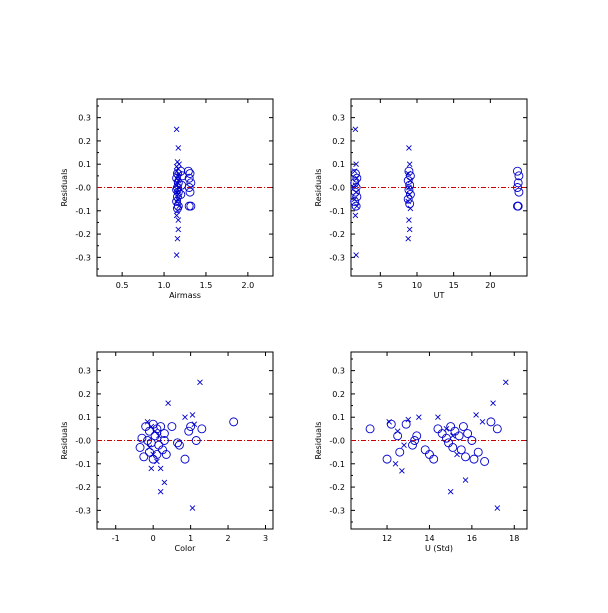 The width and height of the screenshot is (608, 613). What do you see at coordinates (417, 285) in the screenshot?
I see `x-tick-label: 10` at bounding box center [417, 285].